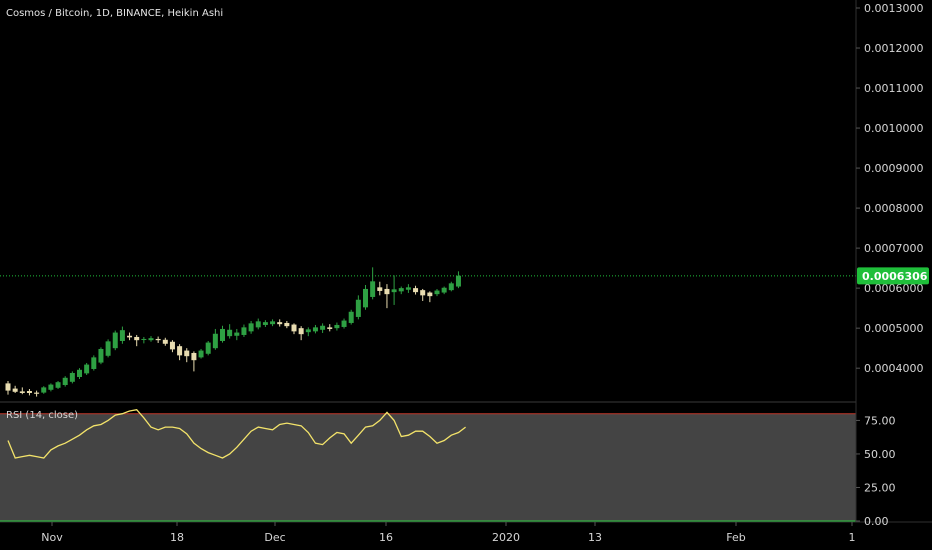 This screenshot has width=932, height=550. Describe the element at coordinates (880, 487) in the screenshot. I see `rsi-tick-label: 25.00` at that location.